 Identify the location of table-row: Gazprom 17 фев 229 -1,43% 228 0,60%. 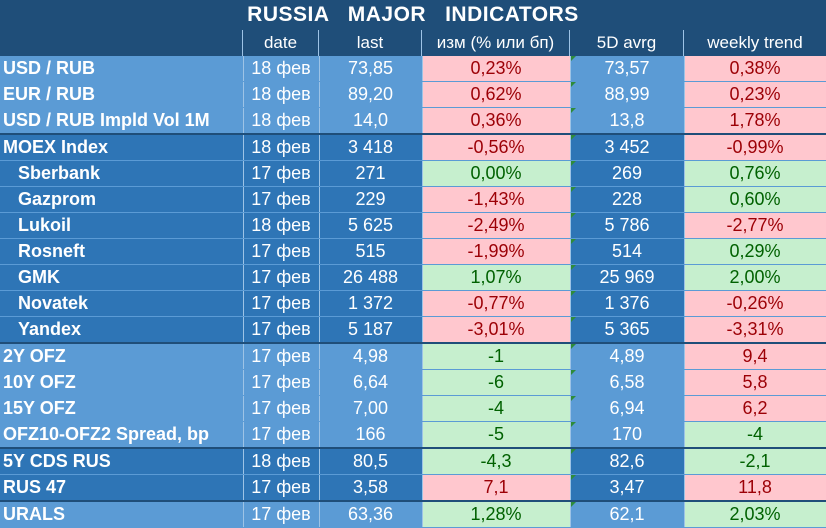
(413, 200).